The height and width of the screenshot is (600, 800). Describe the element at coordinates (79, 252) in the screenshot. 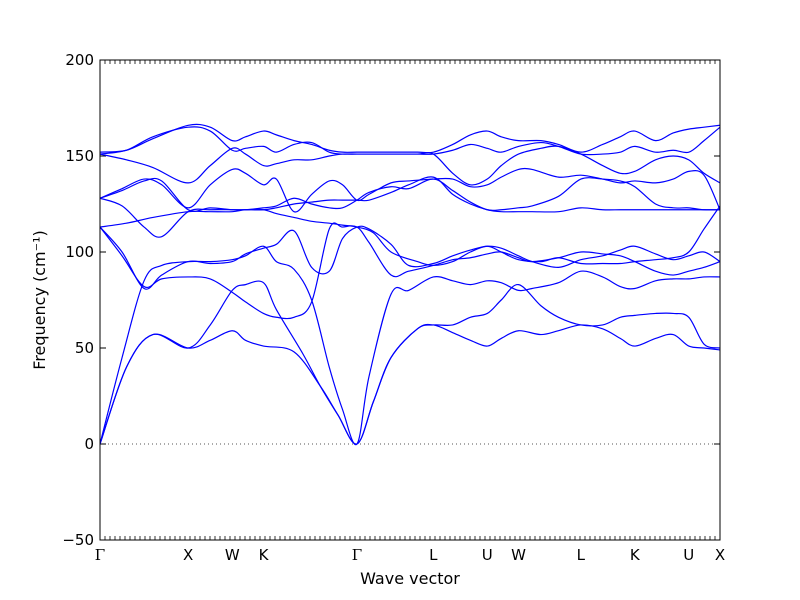

I see `y-tick-label: 100` at that location.